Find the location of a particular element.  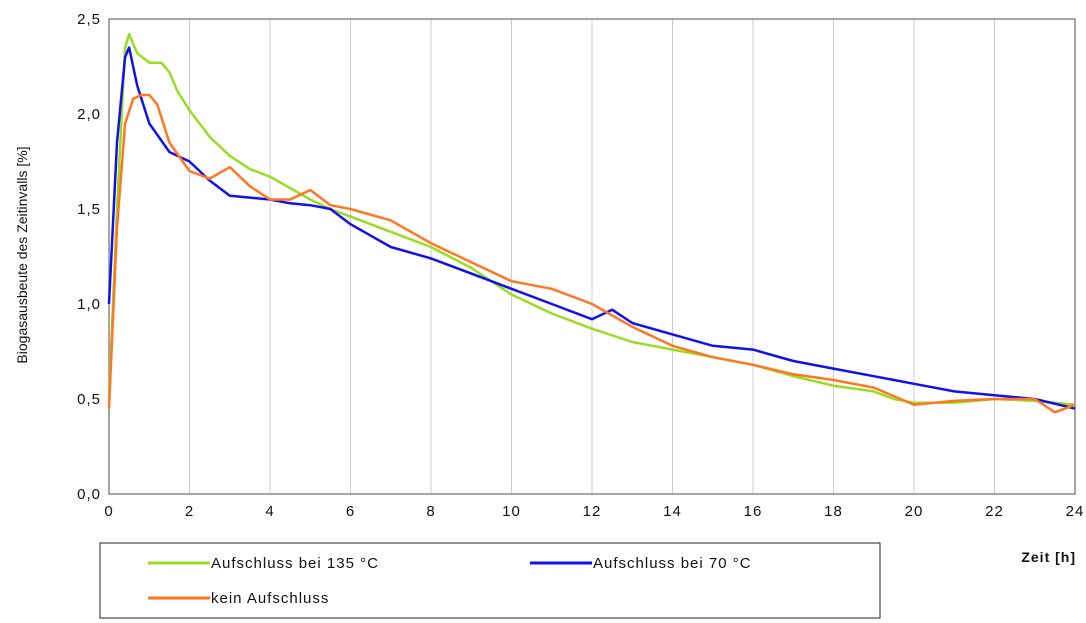

x-tick-label: 24 is located at coordinates (1075, 511).